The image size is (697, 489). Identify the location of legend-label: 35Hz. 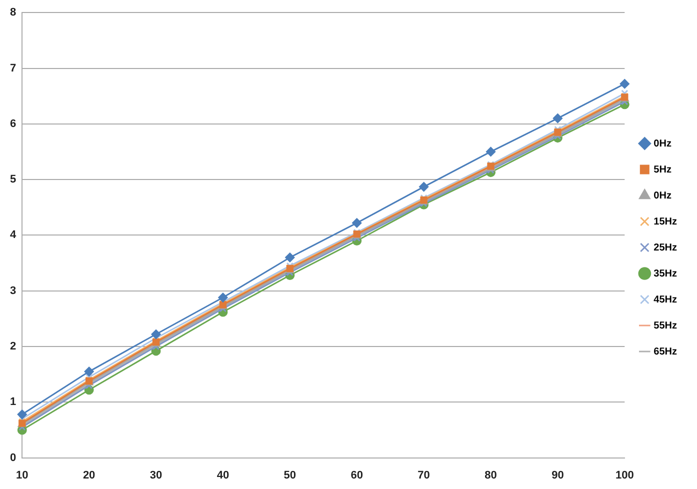
(666, 274).